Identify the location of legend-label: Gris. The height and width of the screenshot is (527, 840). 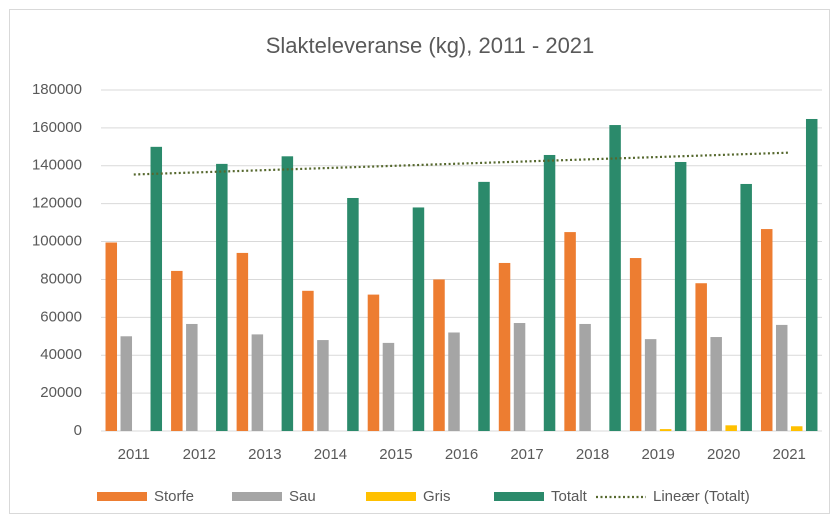
(437, 496).